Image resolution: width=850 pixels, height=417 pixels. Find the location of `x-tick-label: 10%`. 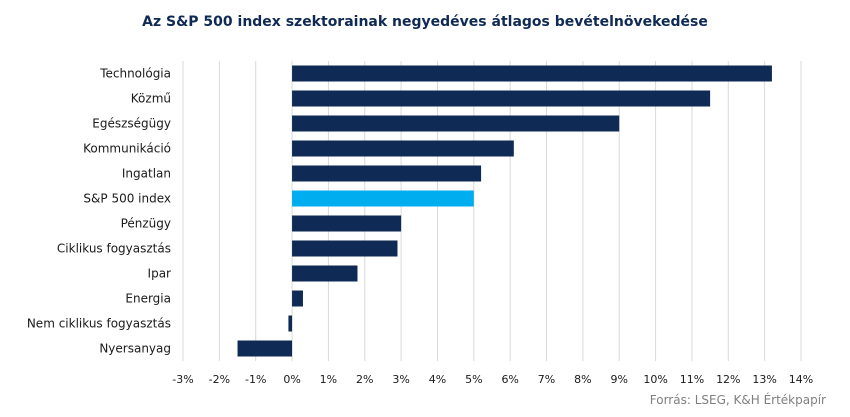

x-tick-label: 10% is located at coordinates (655, 379).